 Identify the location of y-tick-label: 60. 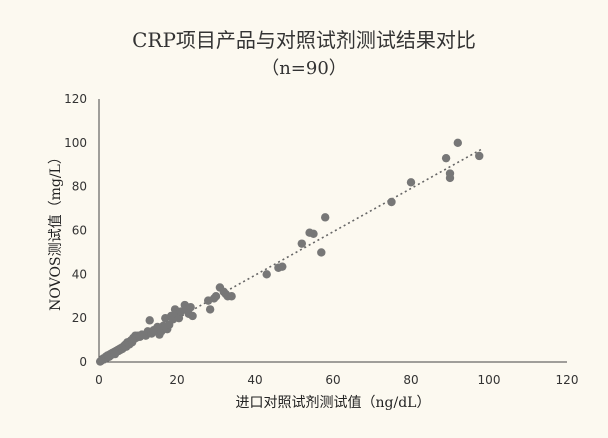
(79, 231).